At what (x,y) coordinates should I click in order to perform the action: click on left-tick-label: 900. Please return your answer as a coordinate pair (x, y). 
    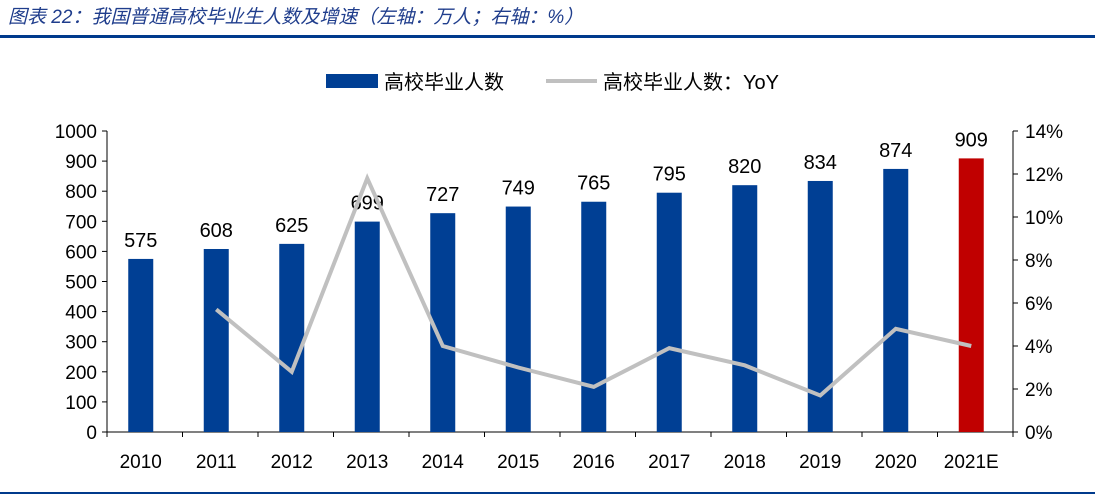
    Looking at the image, I should click on (81, 162).